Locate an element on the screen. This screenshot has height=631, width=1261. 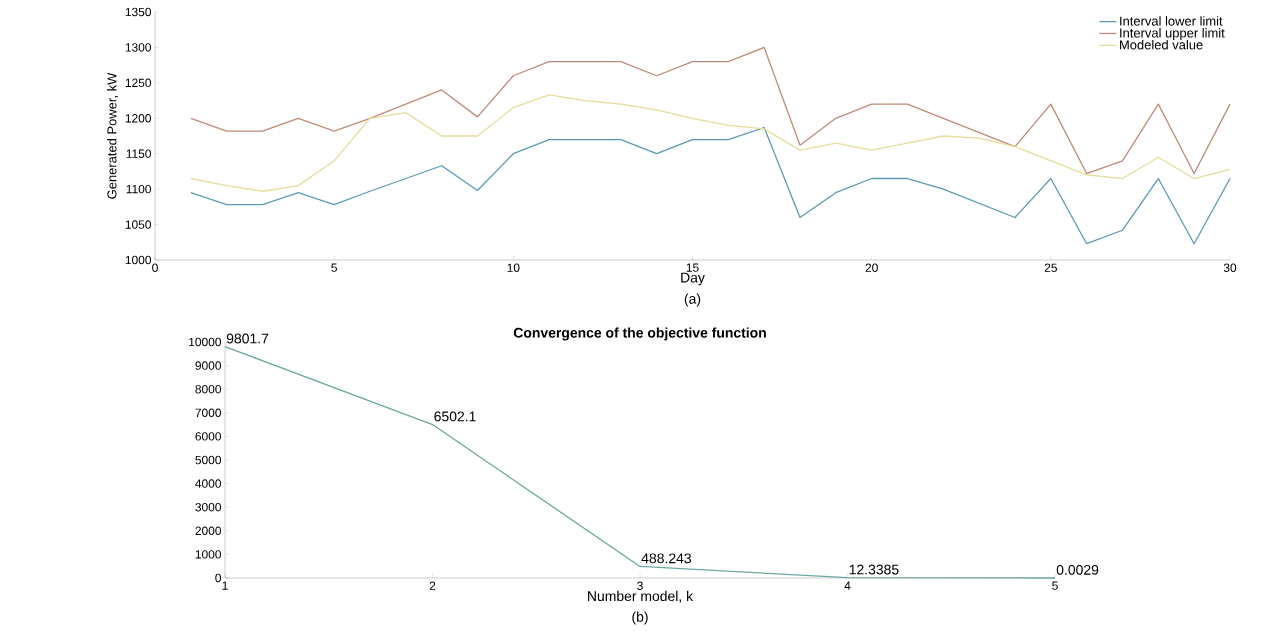
x-axis-title: Number model, k is located at coordinates (641, 596).